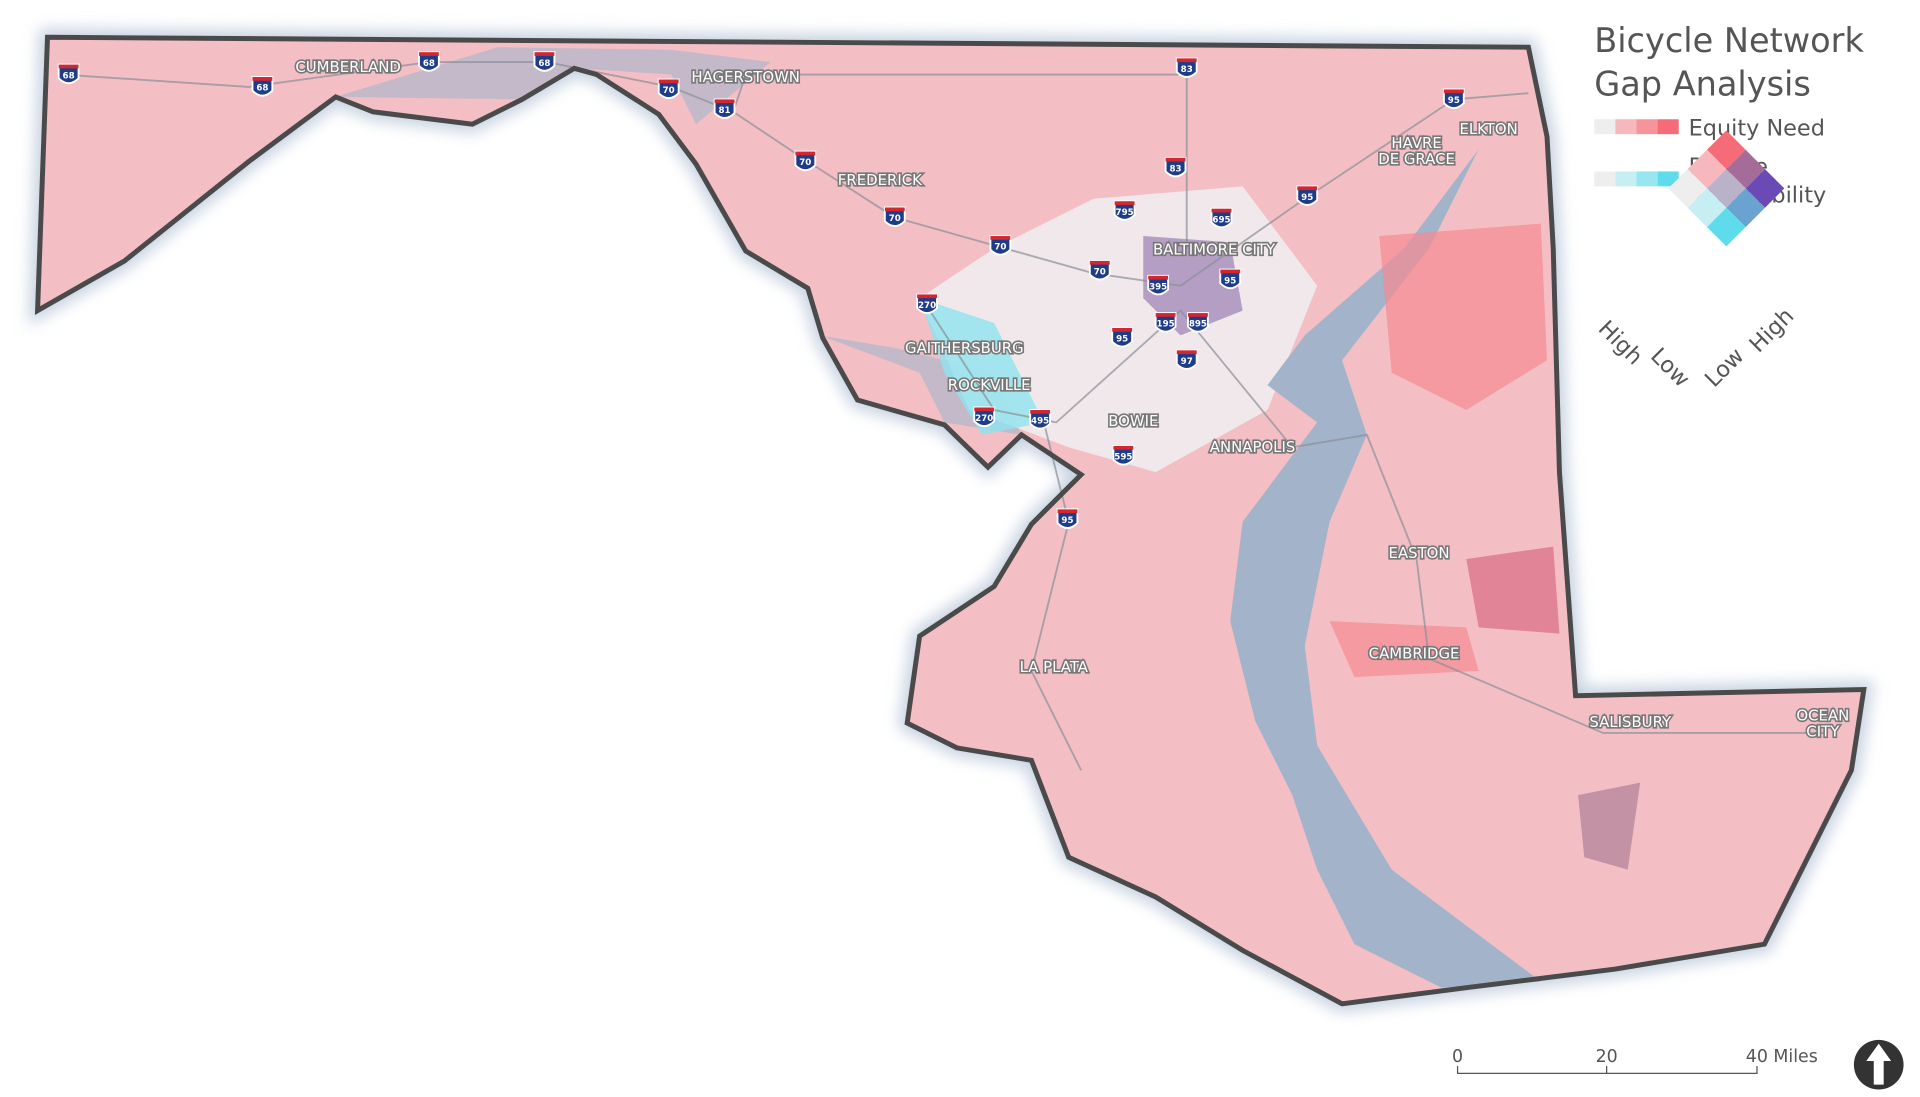 Image resolution: width=1920 pixels, height=1097 pixels. I want to click on place-label: CUMBERLAND, so click(348, 67).